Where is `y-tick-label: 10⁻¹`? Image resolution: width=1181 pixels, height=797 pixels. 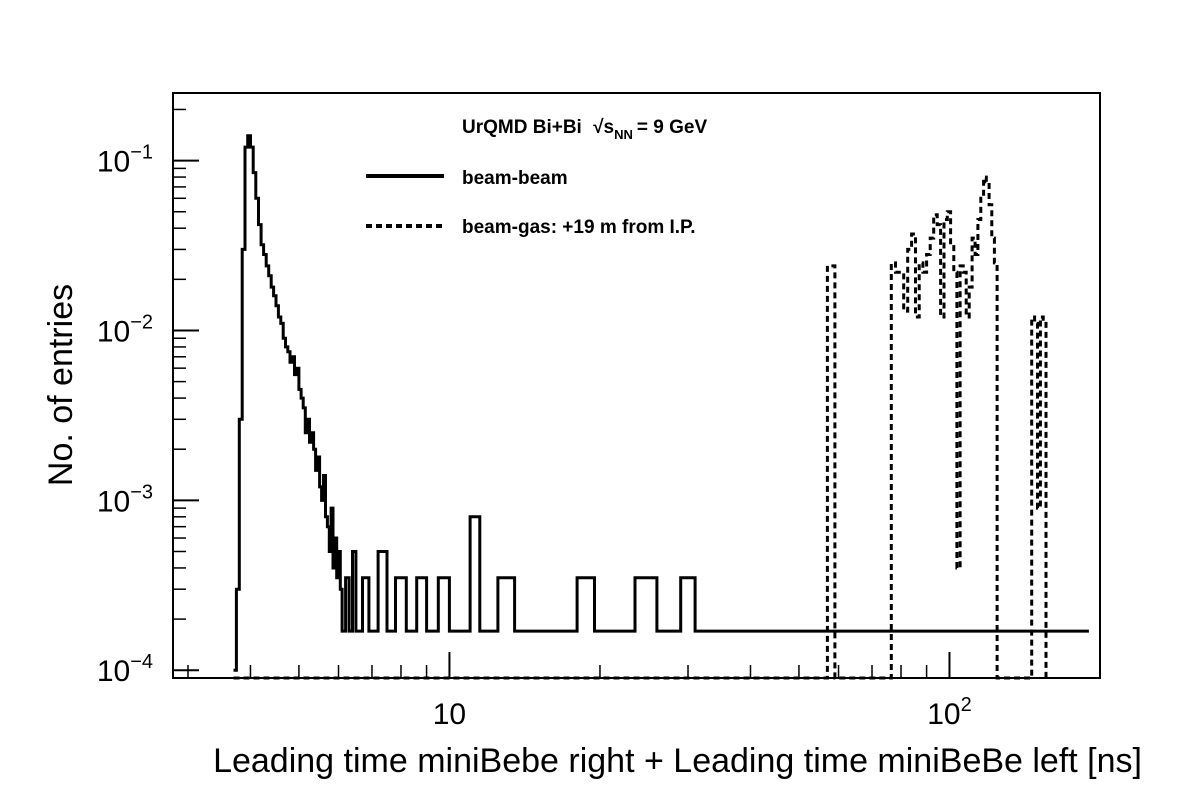
y-tick-label: 10⁻¹ is located at coordinates (125, 160).